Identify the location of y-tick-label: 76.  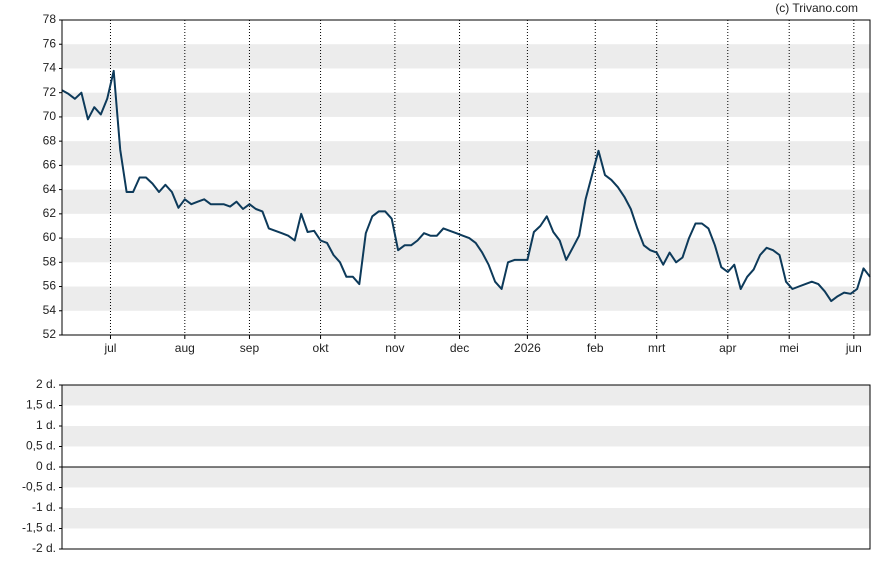
(50, 43).